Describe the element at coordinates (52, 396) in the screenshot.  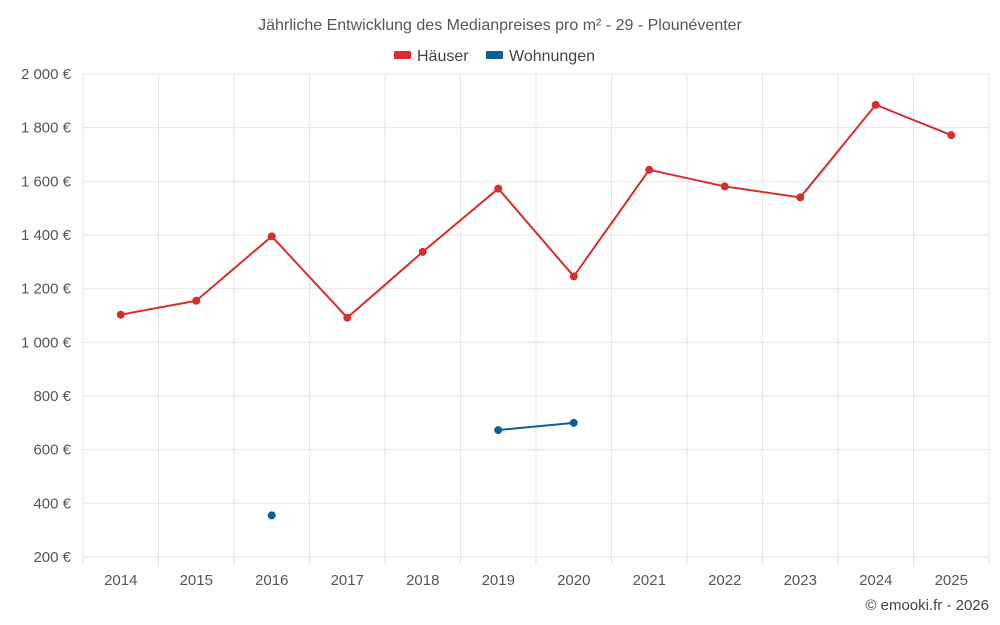
I see `y-tick-label: 800 €` at that location.